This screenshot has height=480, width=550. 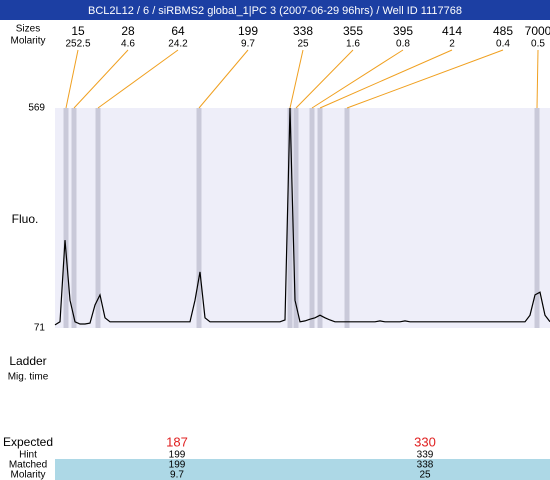 What do you see at coordinates (178, 44) in the screenshot?
I see `peak-molarity: 24.2` at bounding box center [178, 44].